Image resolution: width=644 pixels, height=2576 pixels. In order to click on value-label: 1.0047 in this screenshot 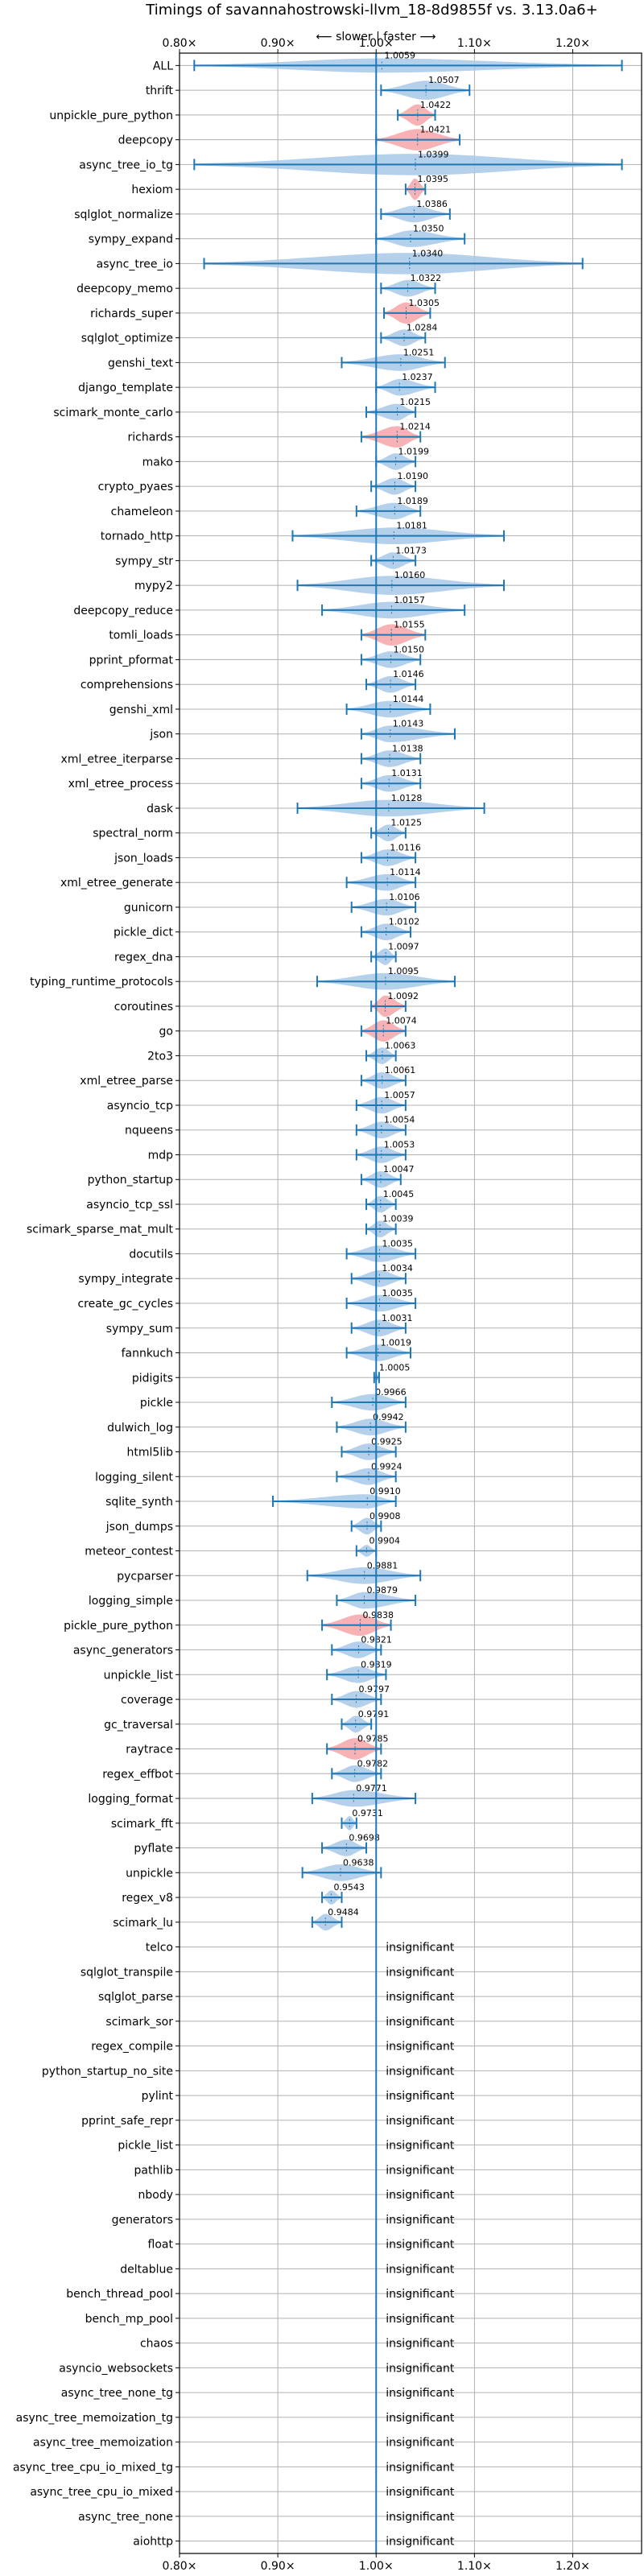, I will do `click(399, 1169)`.